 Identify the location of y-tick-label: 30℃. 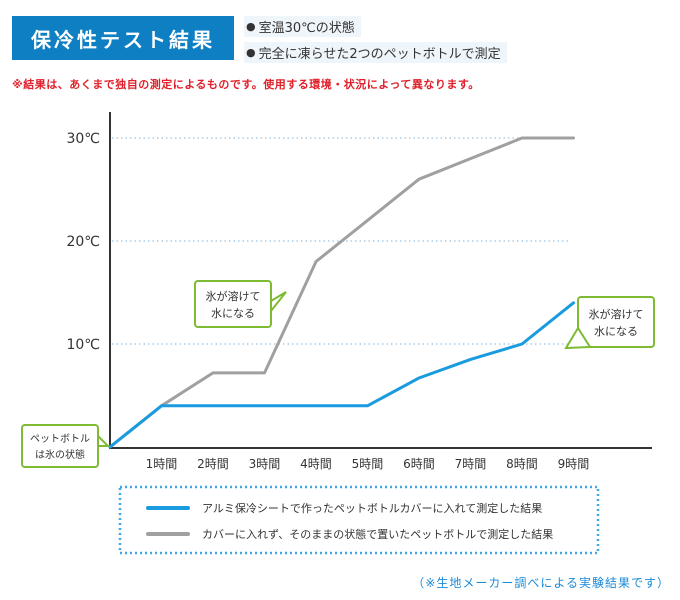
(83, 139).